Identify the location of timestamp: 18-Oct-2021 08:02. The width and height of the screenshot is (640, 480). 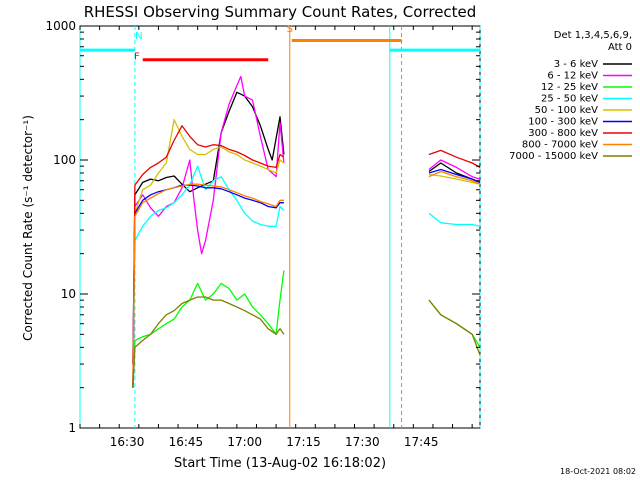
(598, 471).